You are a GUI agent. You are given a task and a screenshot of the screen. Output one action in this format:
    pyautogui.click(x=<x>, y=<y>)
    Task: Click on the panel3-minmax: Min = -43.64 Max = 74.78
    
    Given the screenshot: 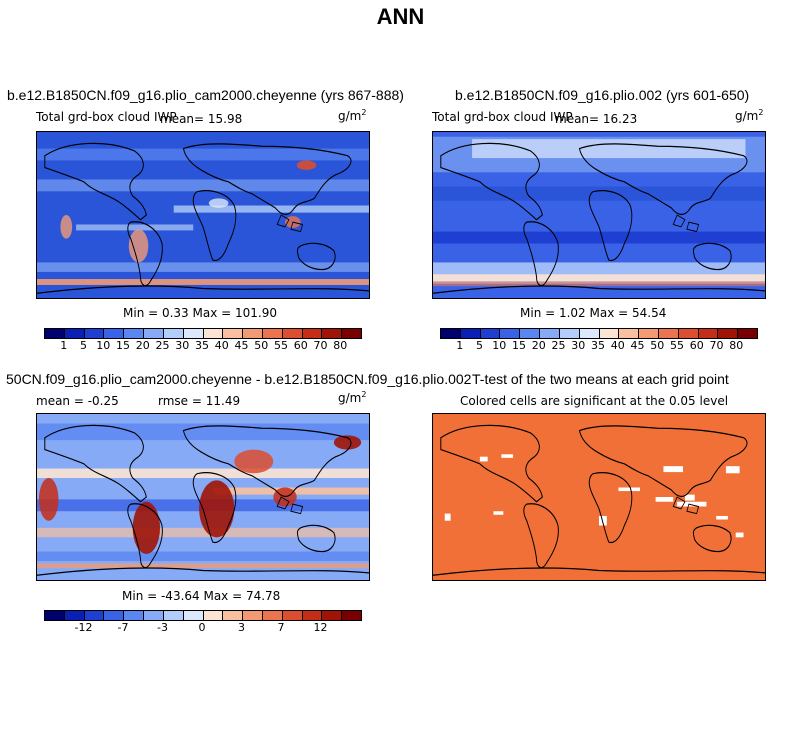 What is the action you would take?
    pyautogui.click(x=201, y=596)
    